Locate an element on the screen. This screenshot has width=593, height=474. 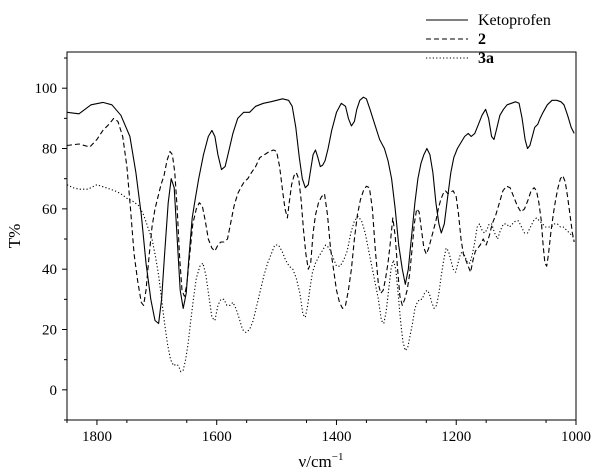
y-tick-label: 80 is located at coordinates (49, 150).